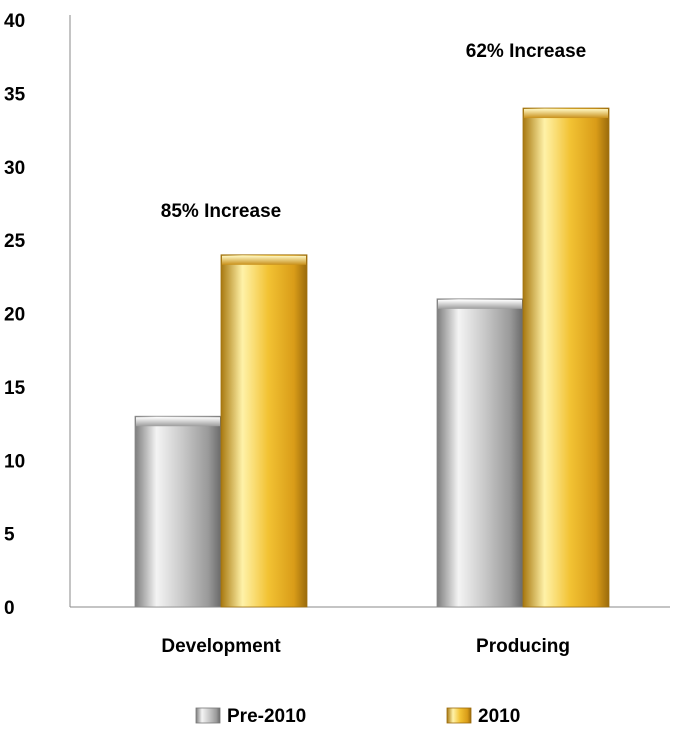 Image resolution: width=673 pixels, height=732 pixels. What do you see at coordinates (9, 608) in the screenshot?
I see `y-tick-label: 0` at bounding box center [9, 608].